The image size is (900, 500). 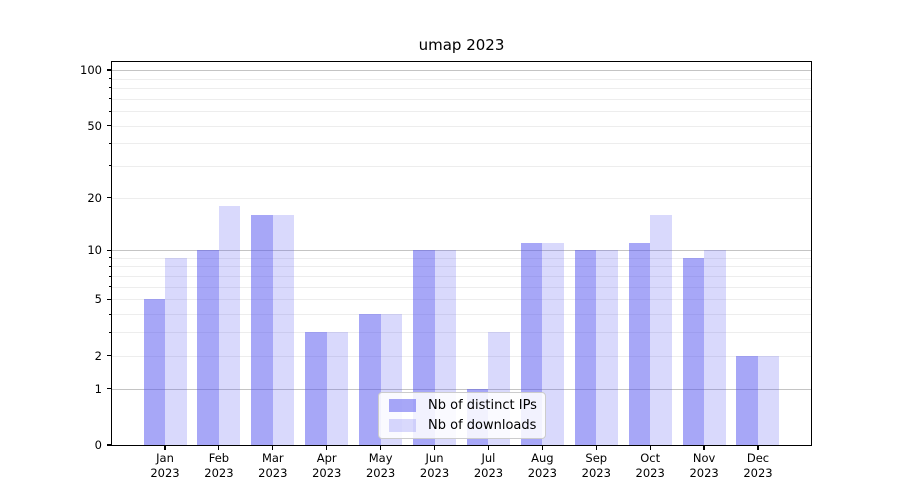 I want to click on bar-downloads-feb, so click(x=229, y=325).